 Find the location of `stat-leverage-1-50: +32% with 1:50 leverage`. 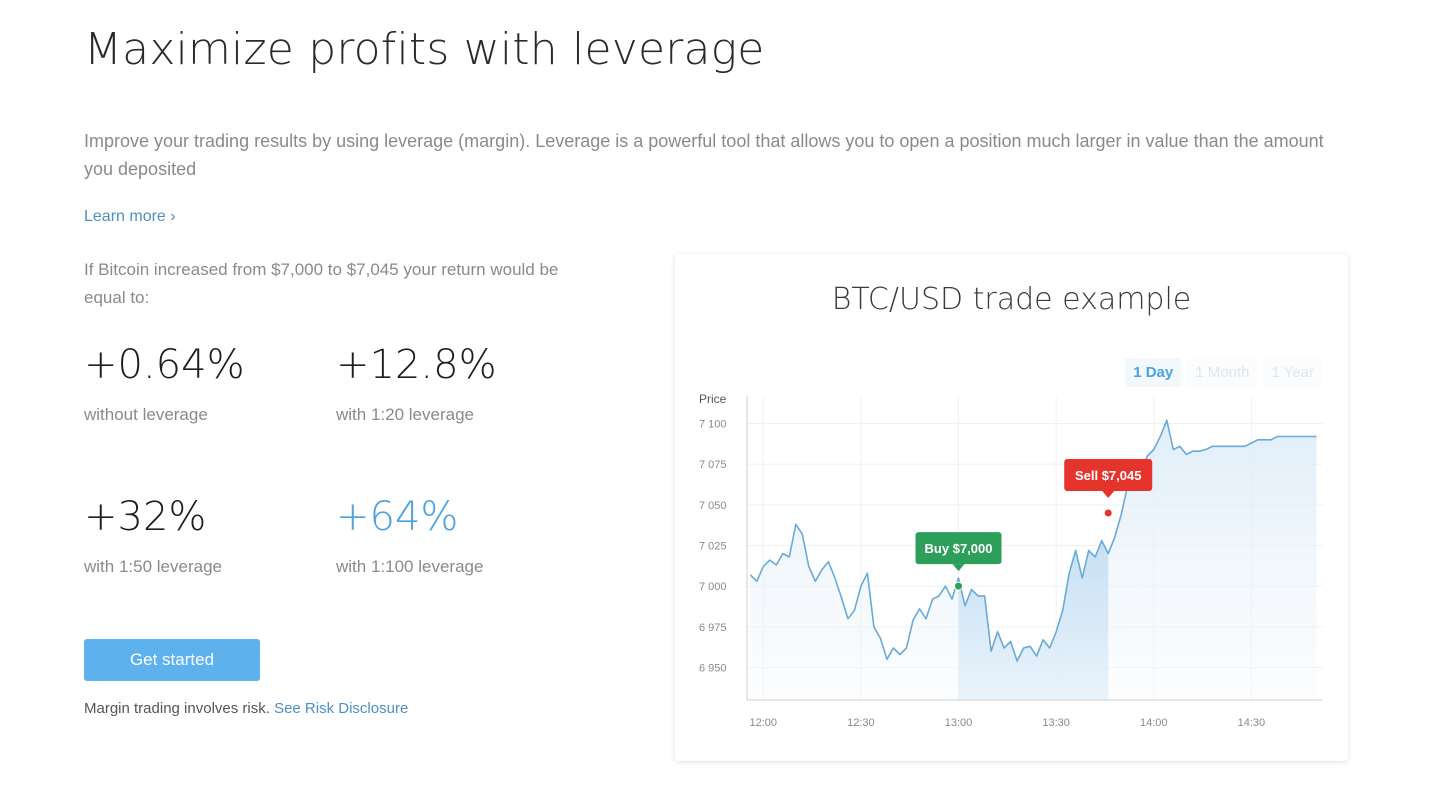

stat-leverage-1-50: +32% with 1:50 leverage is located at coordinates (153, 535).